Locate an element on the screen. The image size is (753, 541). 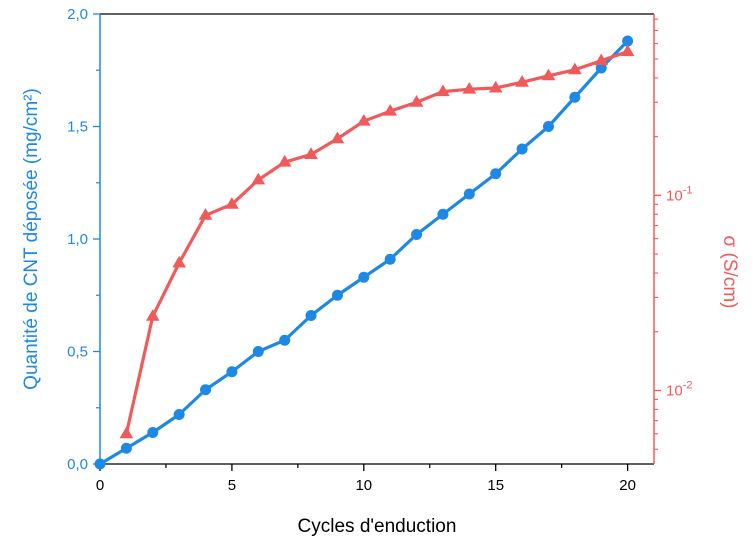
right-y-tick-label: 10⁻¹ is located at coordinates (679, 194).